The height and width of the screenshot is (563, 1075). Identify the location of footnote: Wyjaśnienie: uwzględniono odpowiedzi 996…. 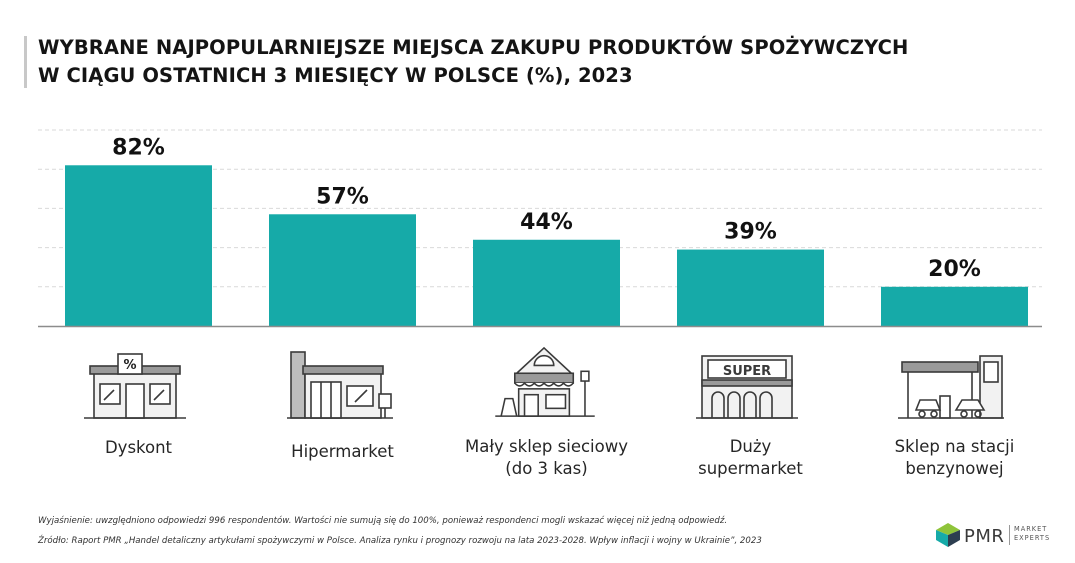
(383, 521).